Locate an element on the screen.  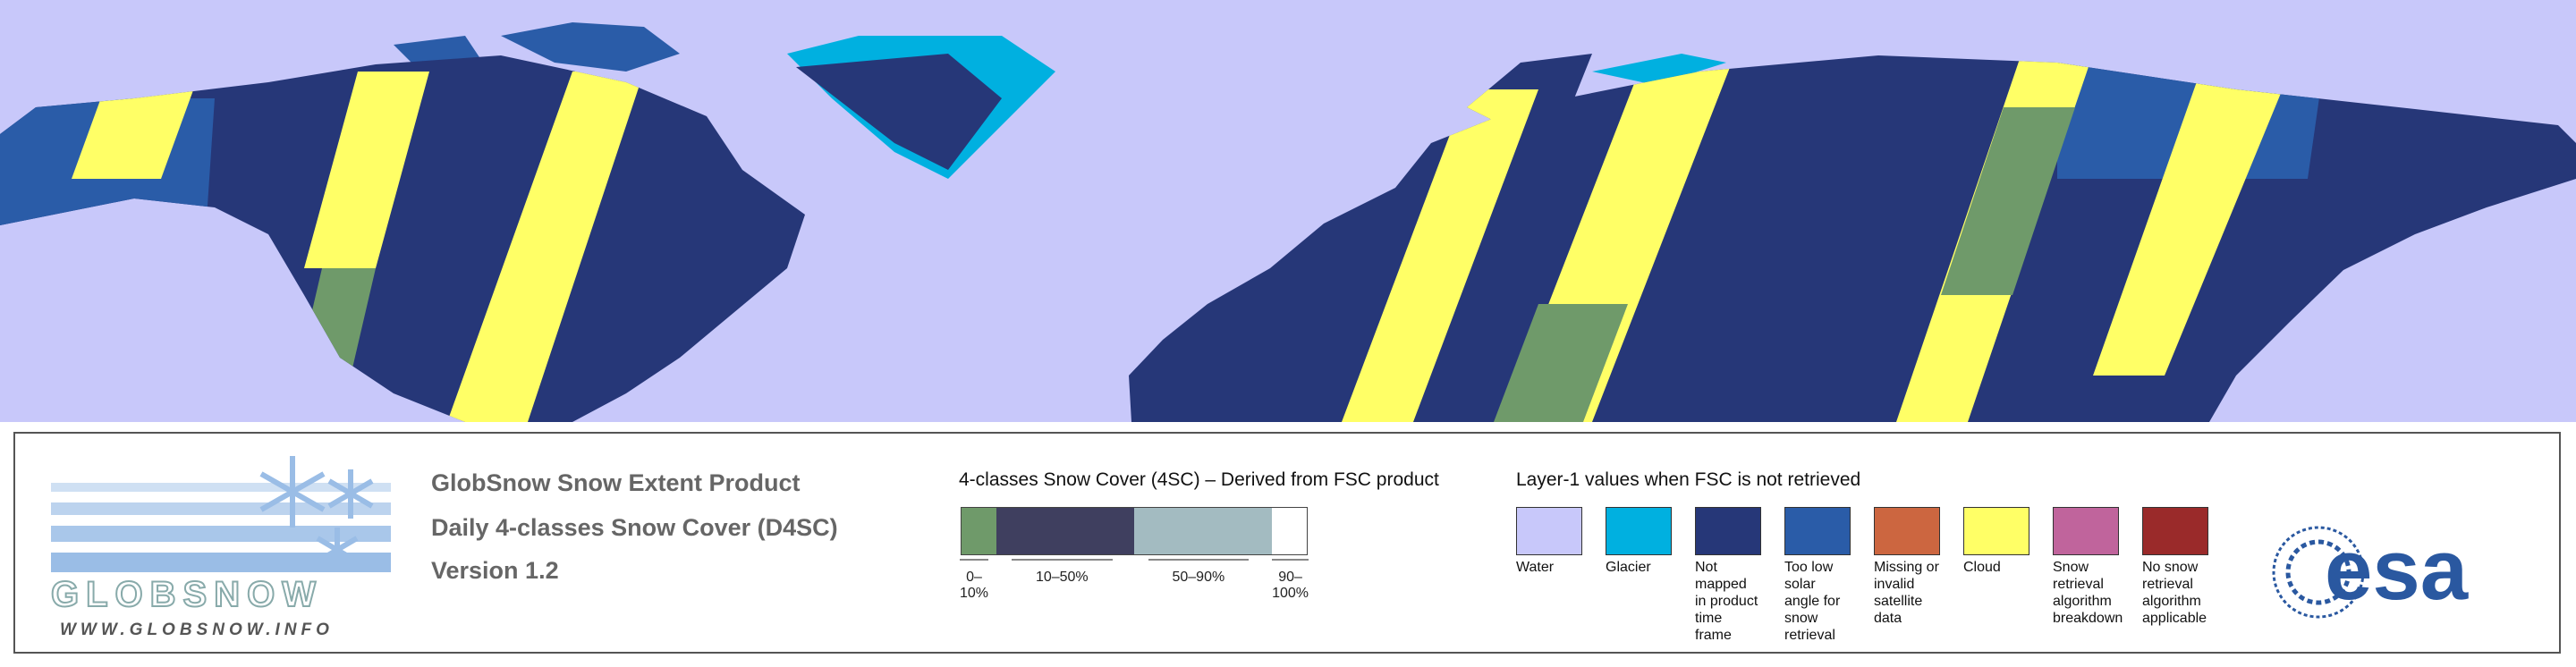
snowflake is located at coordinates (316, 514).